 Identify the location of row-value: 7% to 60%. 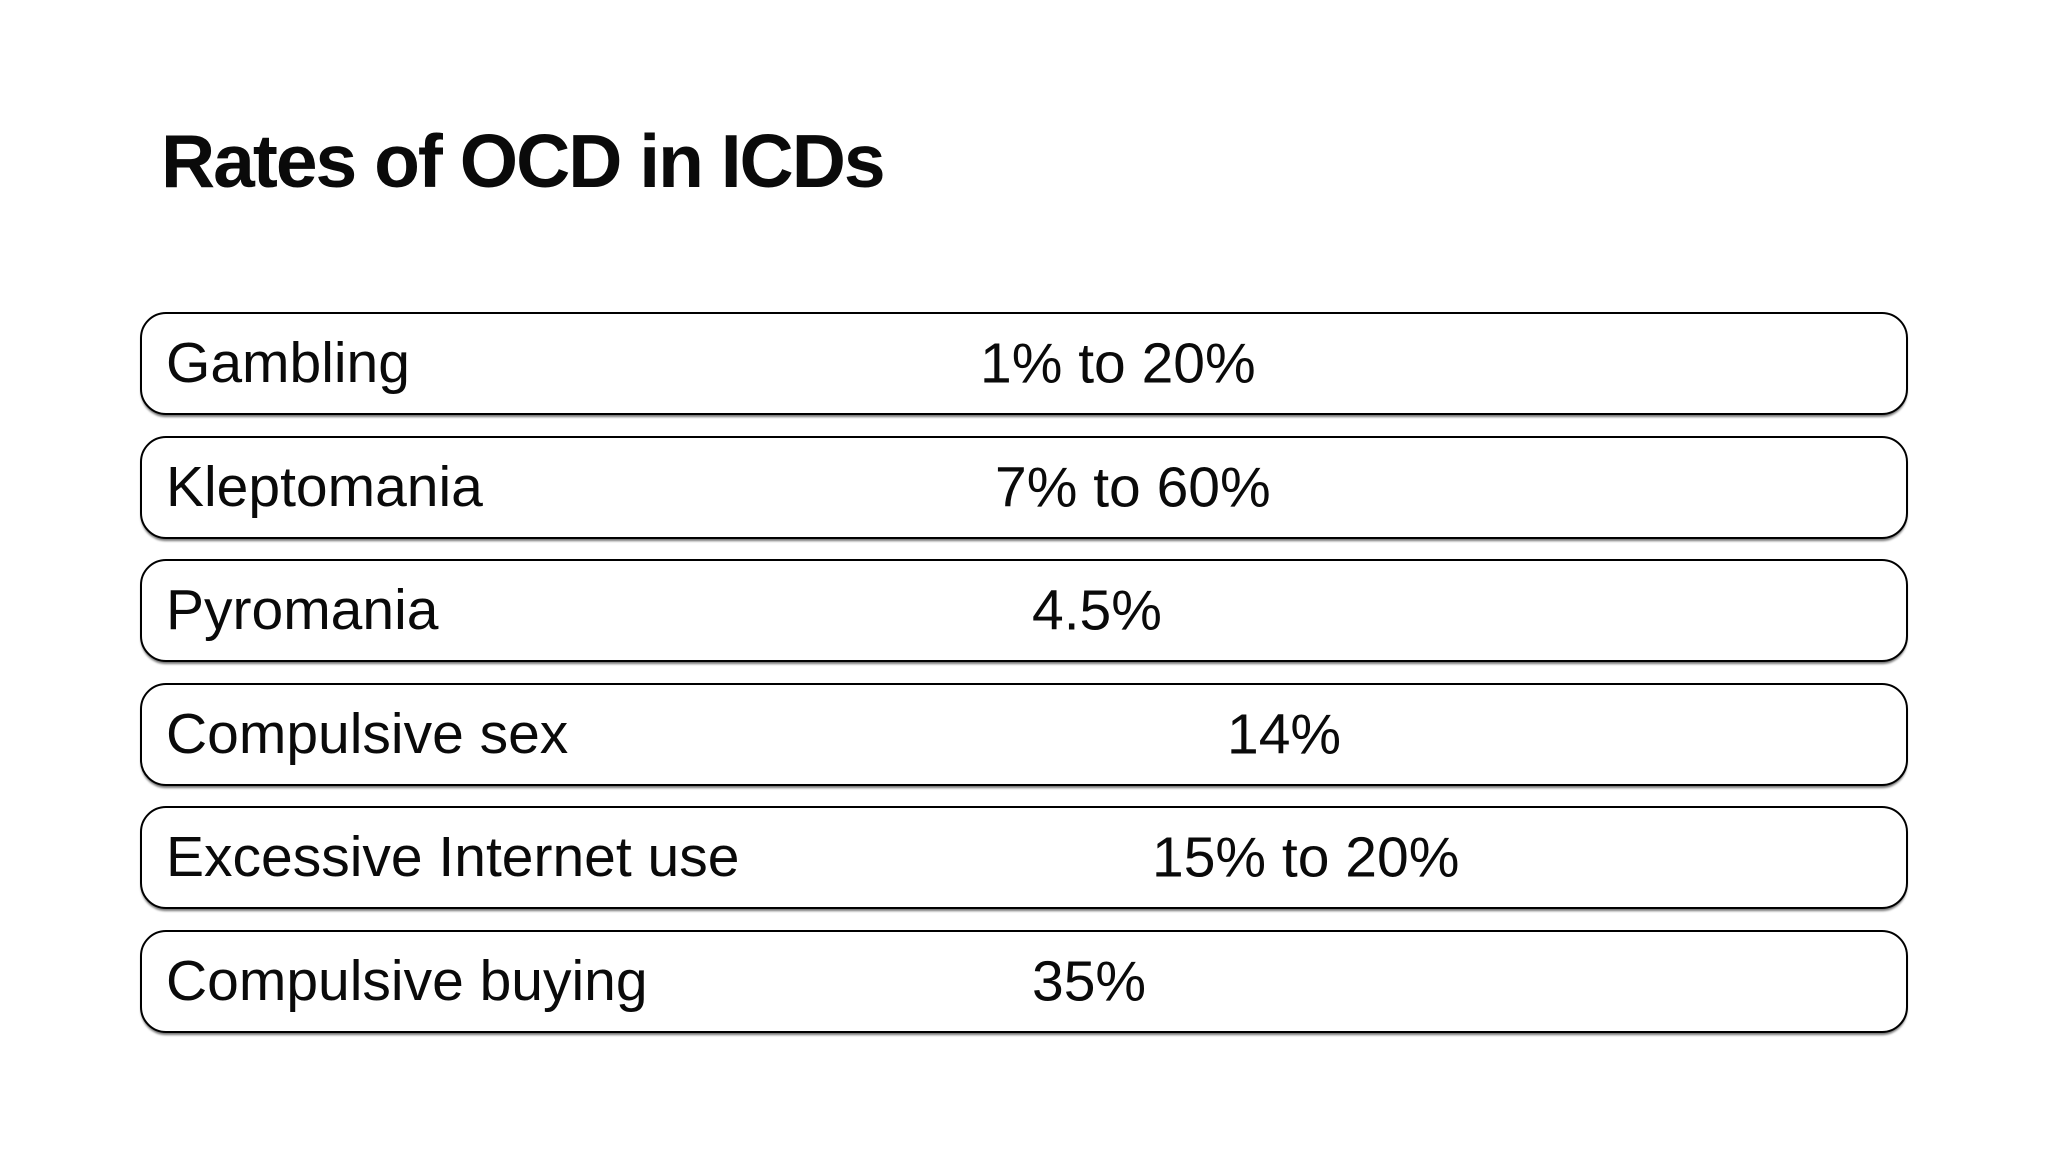
(1133, 487).